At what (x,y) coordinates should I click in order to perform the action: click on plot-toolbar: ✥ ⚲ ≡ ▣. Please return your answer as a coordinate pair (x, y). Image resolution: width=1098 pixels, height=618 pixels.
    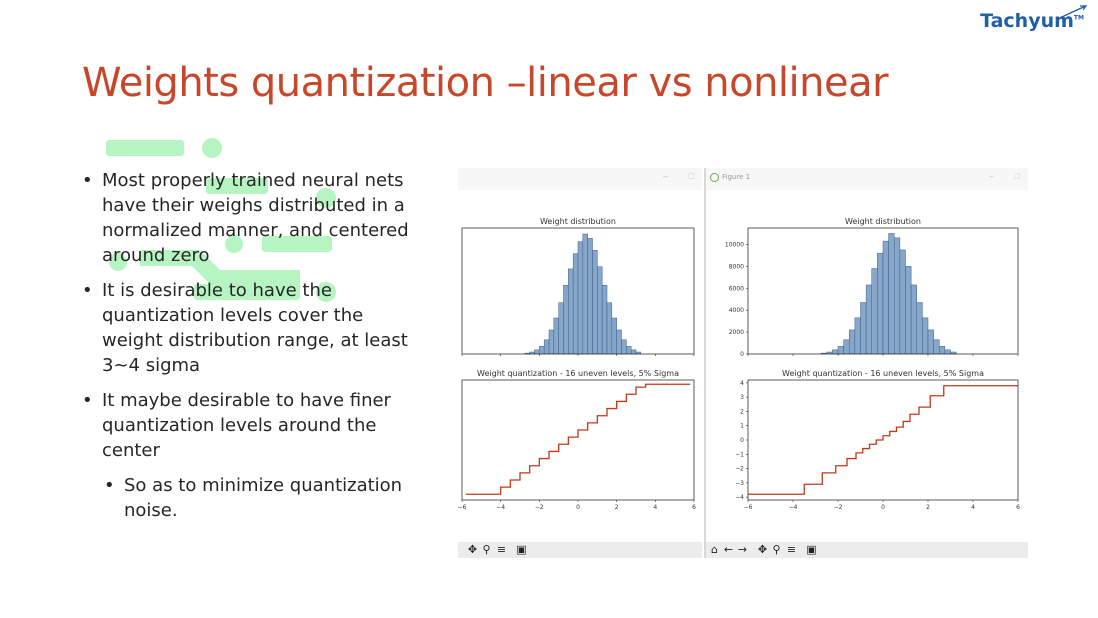
    Looking at the image, I should click on (580, 550).